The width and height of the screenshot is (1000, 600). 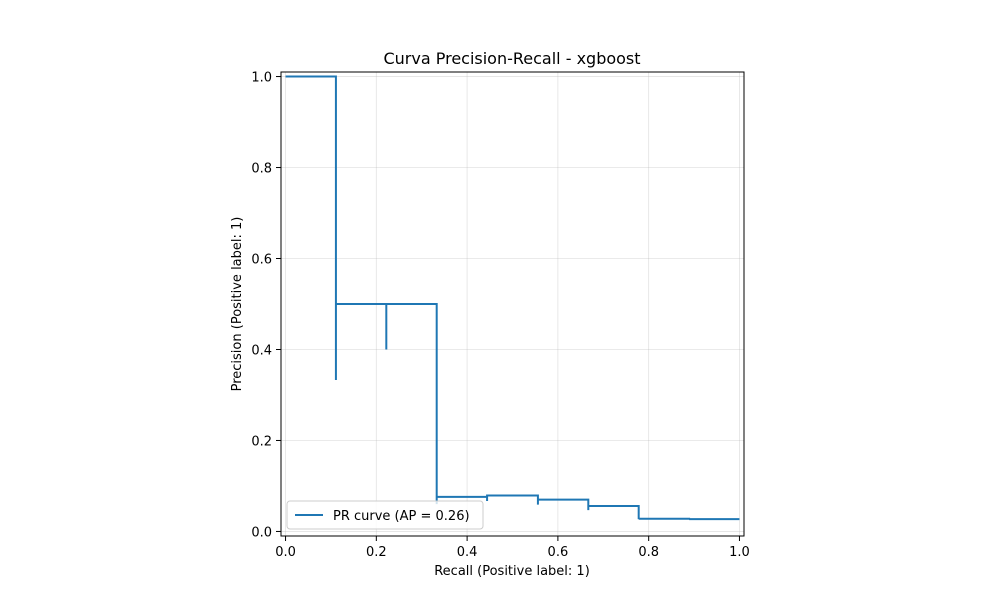 What do you see at coordinates (376, 552) in the screenshot?
I see `x-tick-label: 0.2` at bounding box center [376, 552].